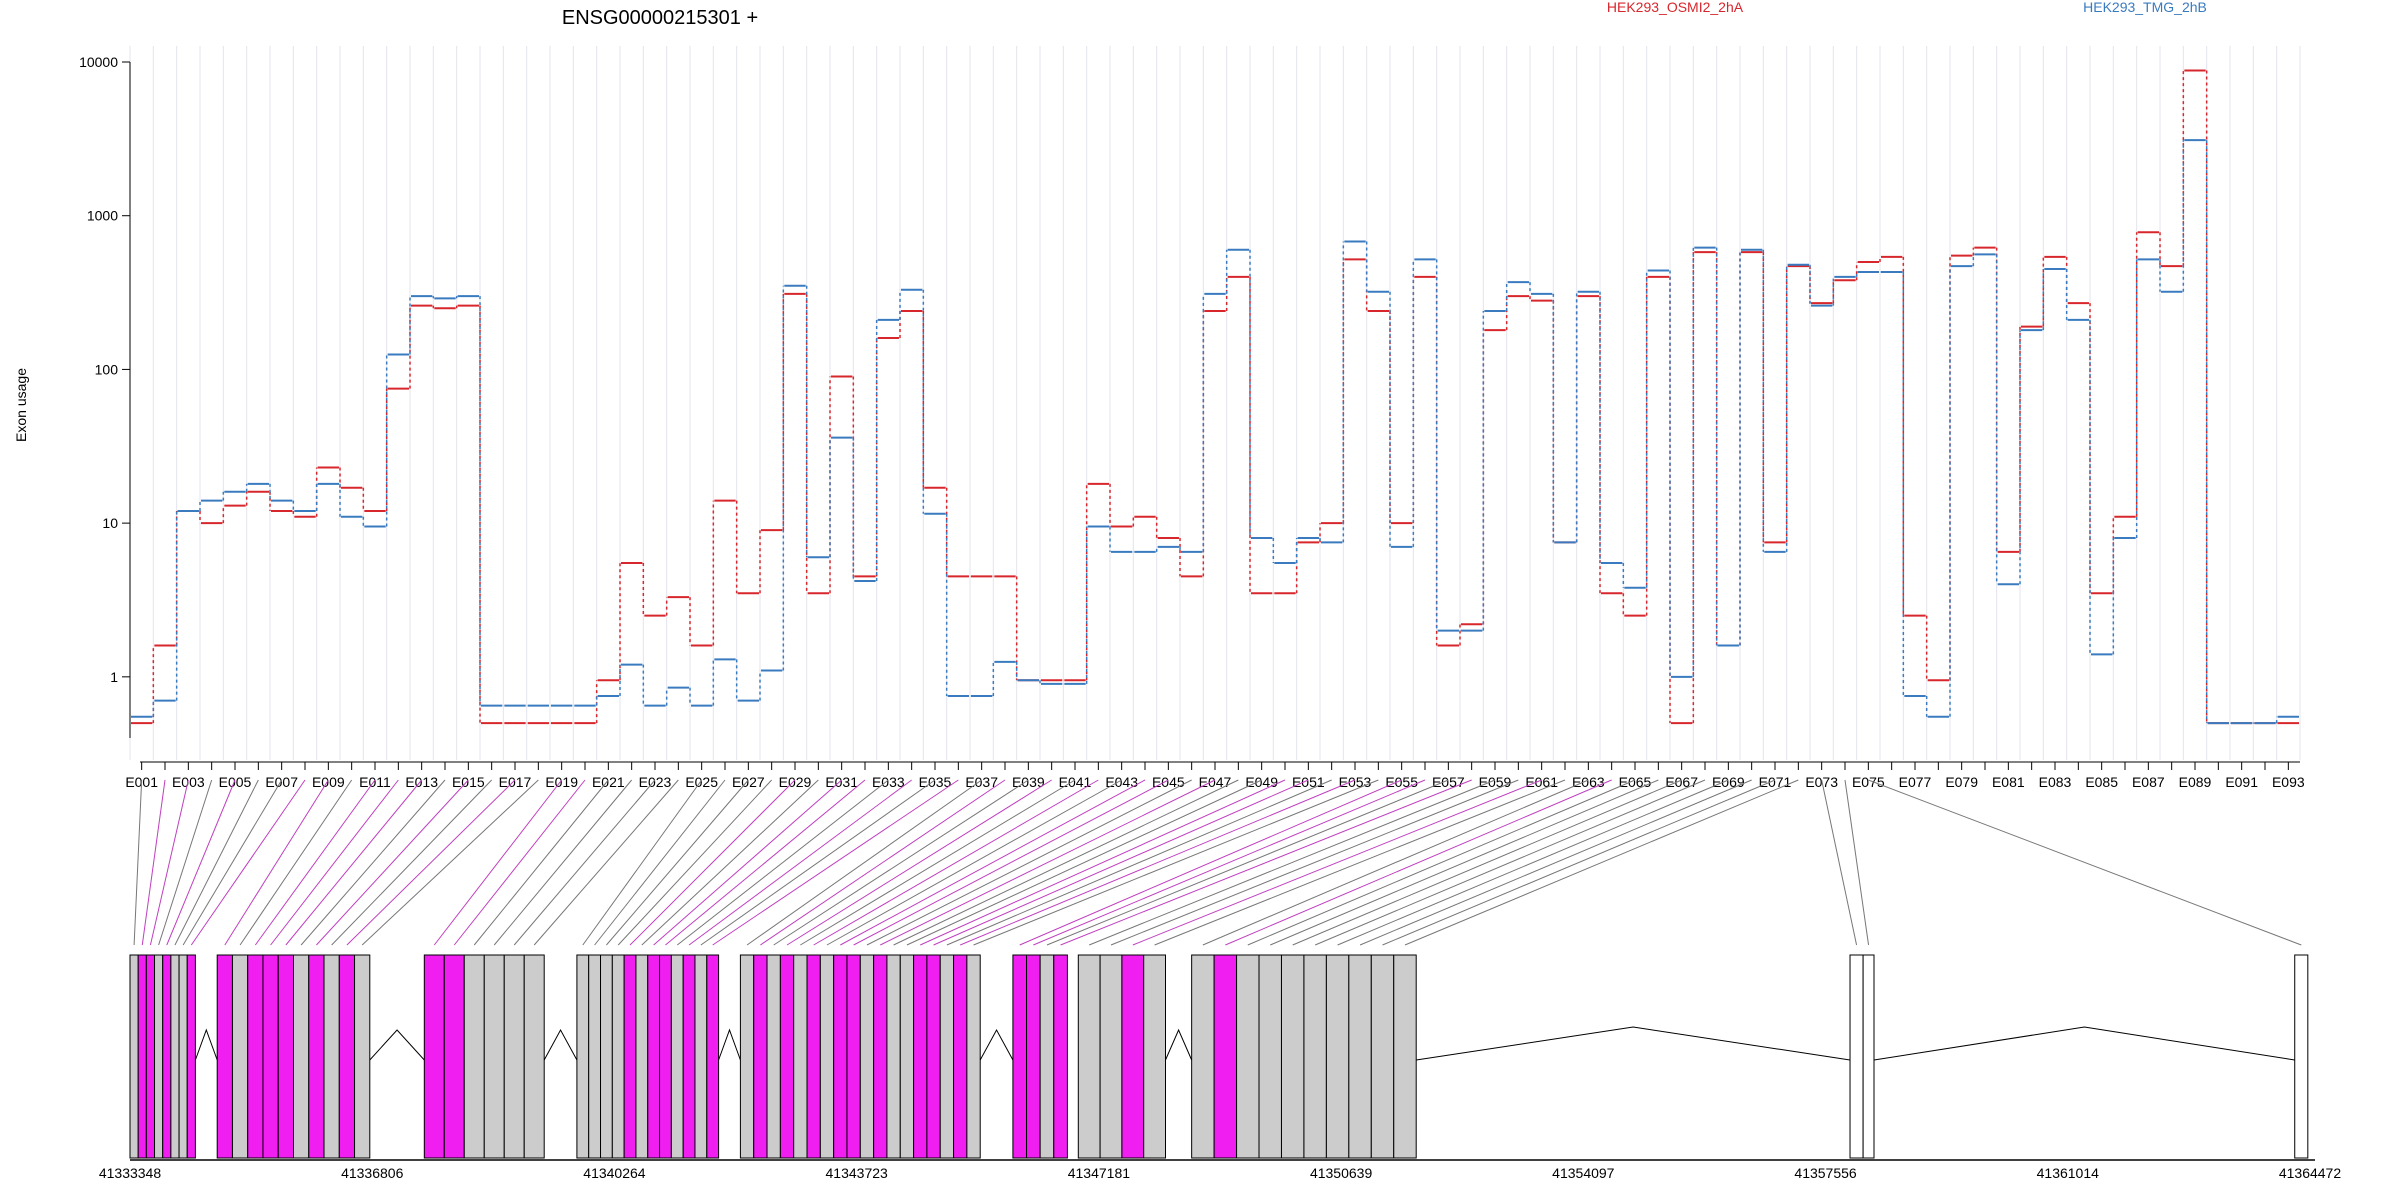 The width and height of the screenshot is (2400, 1200). I want to click on x-tick-label: E069, so click(1728, 782).